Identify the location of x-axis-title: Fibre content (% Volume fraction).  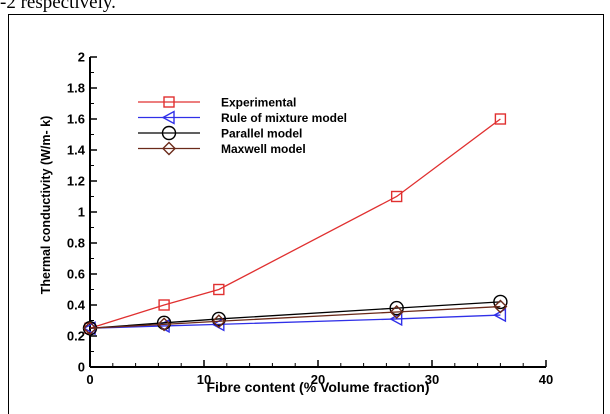
(318, 387).